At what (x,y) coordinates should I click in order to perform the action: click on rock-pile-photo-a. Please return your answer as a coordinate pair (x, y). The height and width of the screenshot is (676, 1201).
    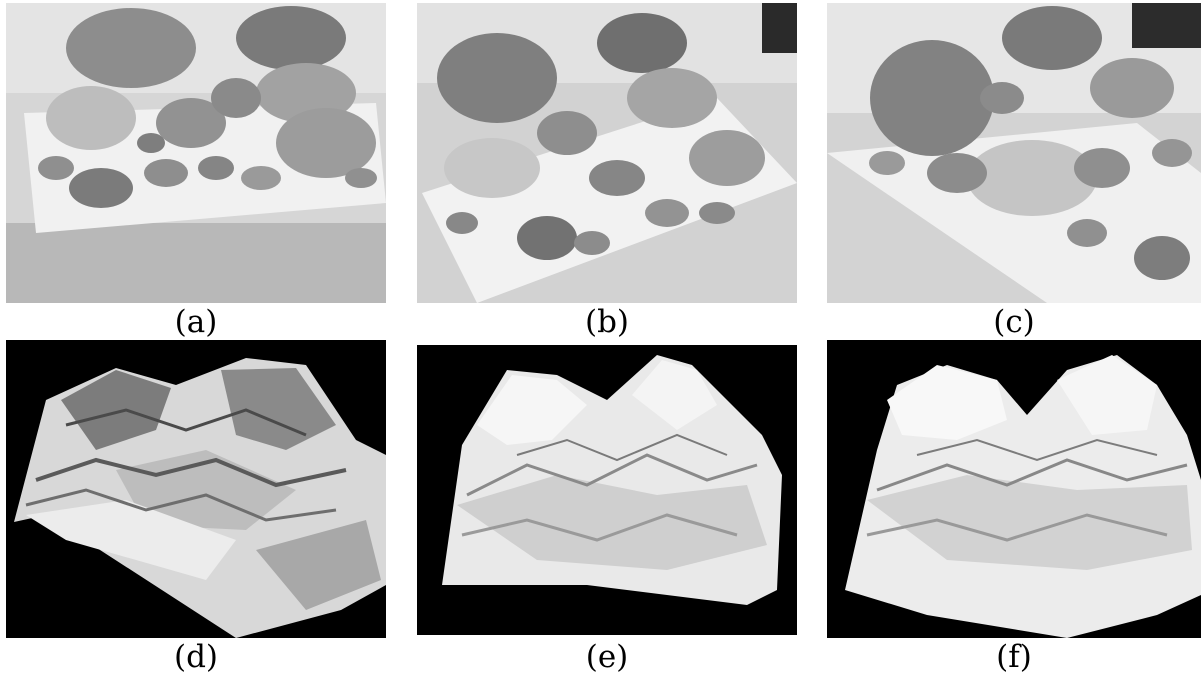
    Looking at the image, I should click on (196, 153).